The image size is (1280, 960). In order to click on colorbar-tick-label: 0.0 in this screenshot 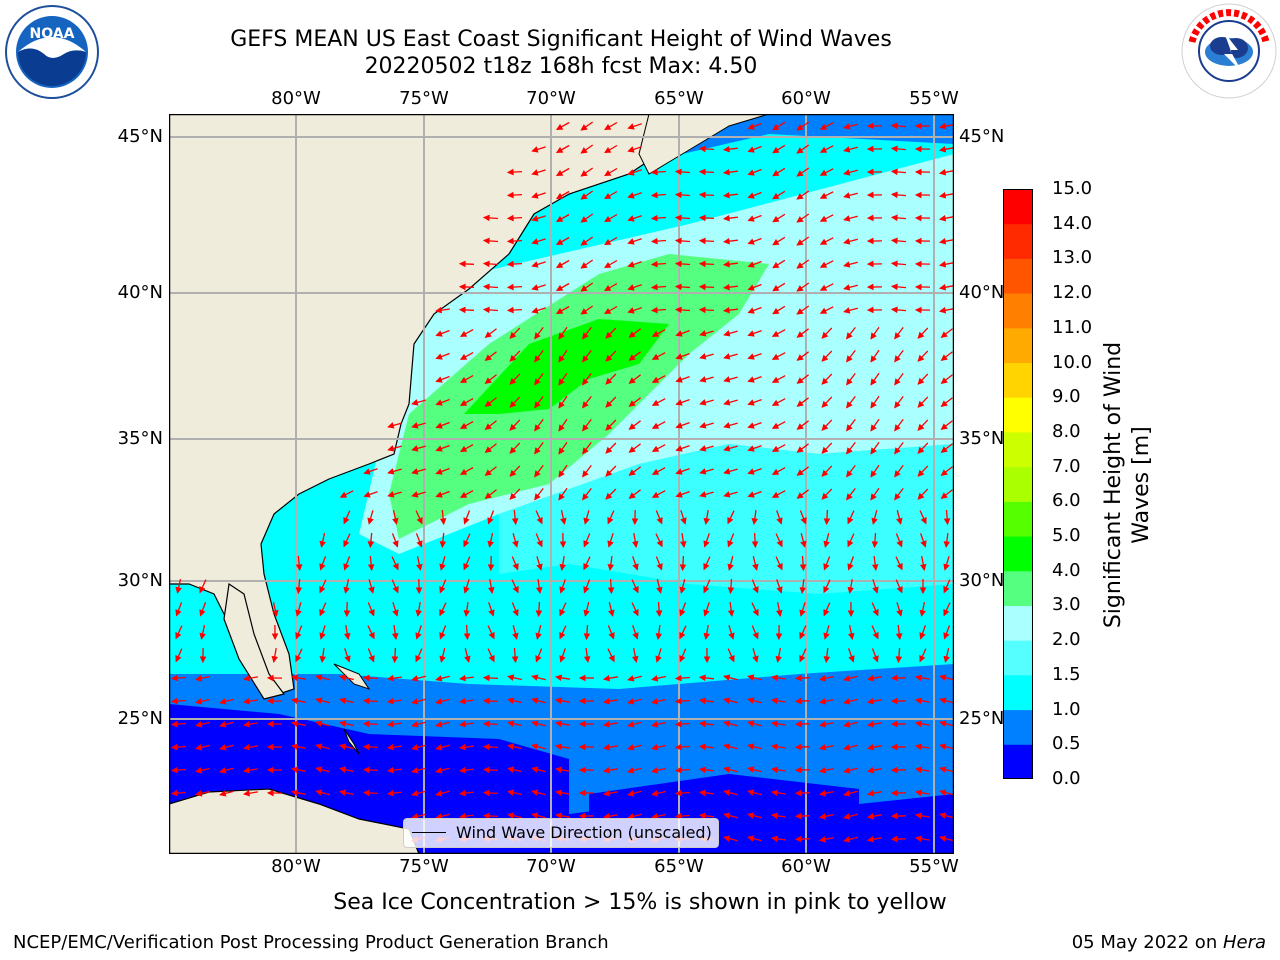, I will do `click(1066, 778)`.